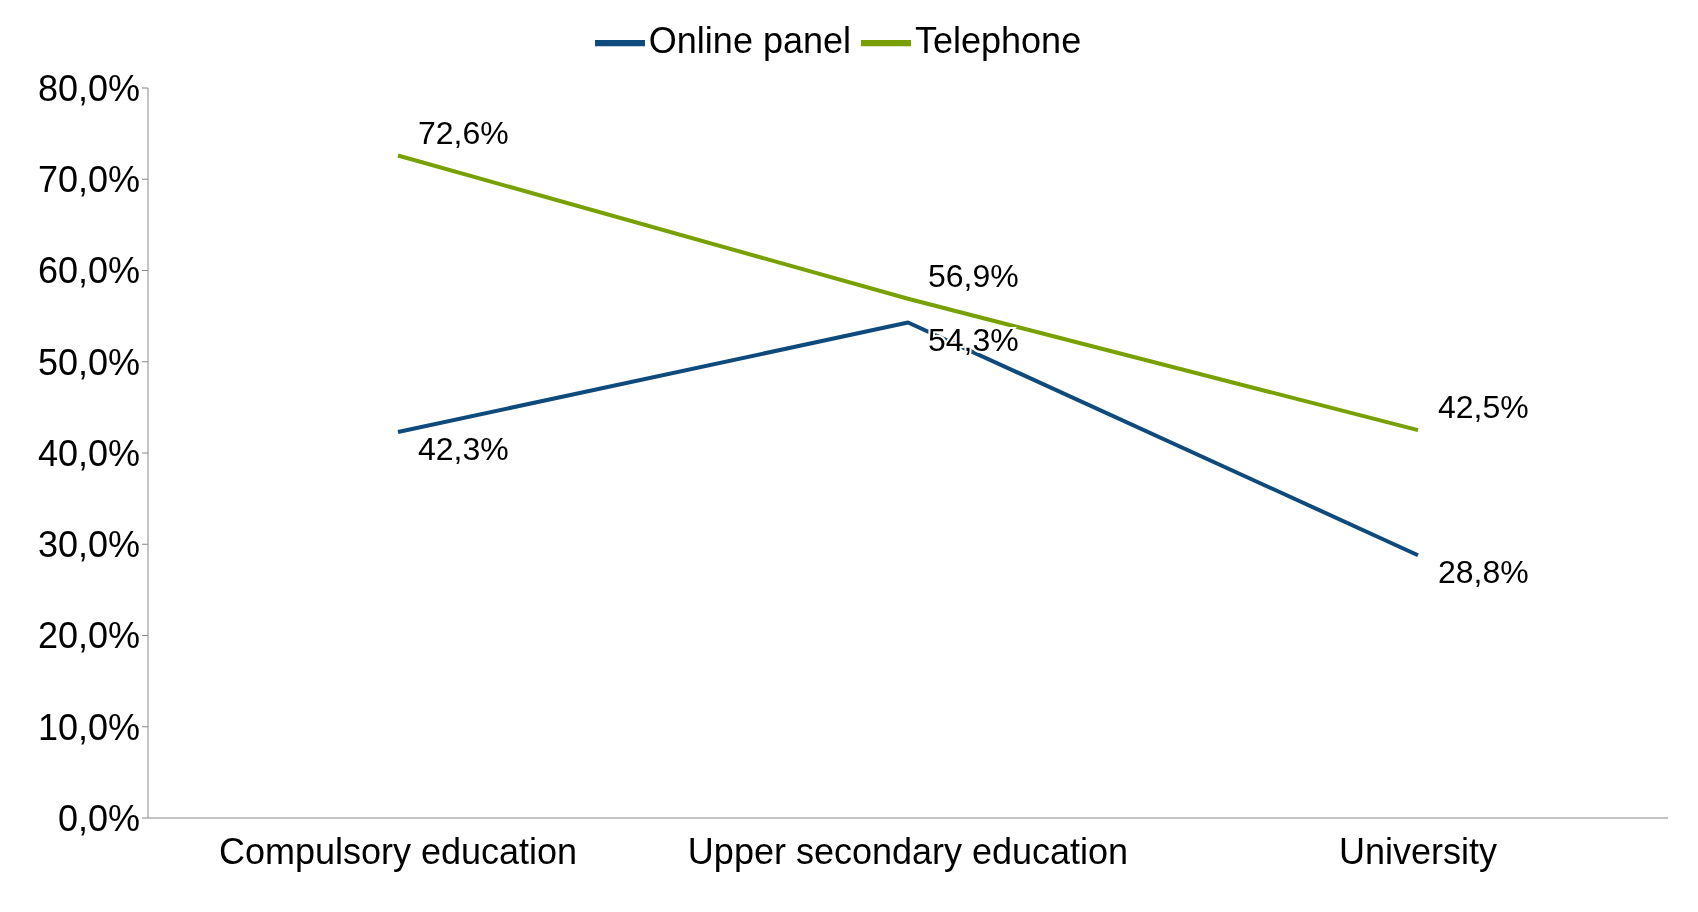 This screenshot has width=1698, height=912. I want to click on y-tick-label: 50,0%, so click(88, 362).